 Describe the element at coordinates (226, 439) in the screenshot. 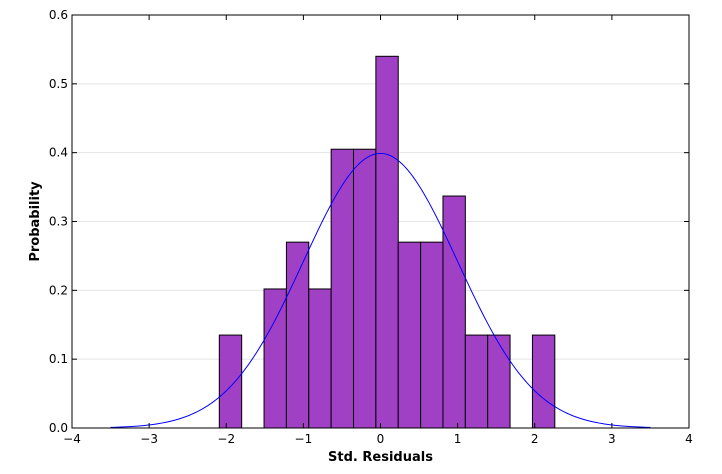

I see `x-tick-label: −2` at that location.